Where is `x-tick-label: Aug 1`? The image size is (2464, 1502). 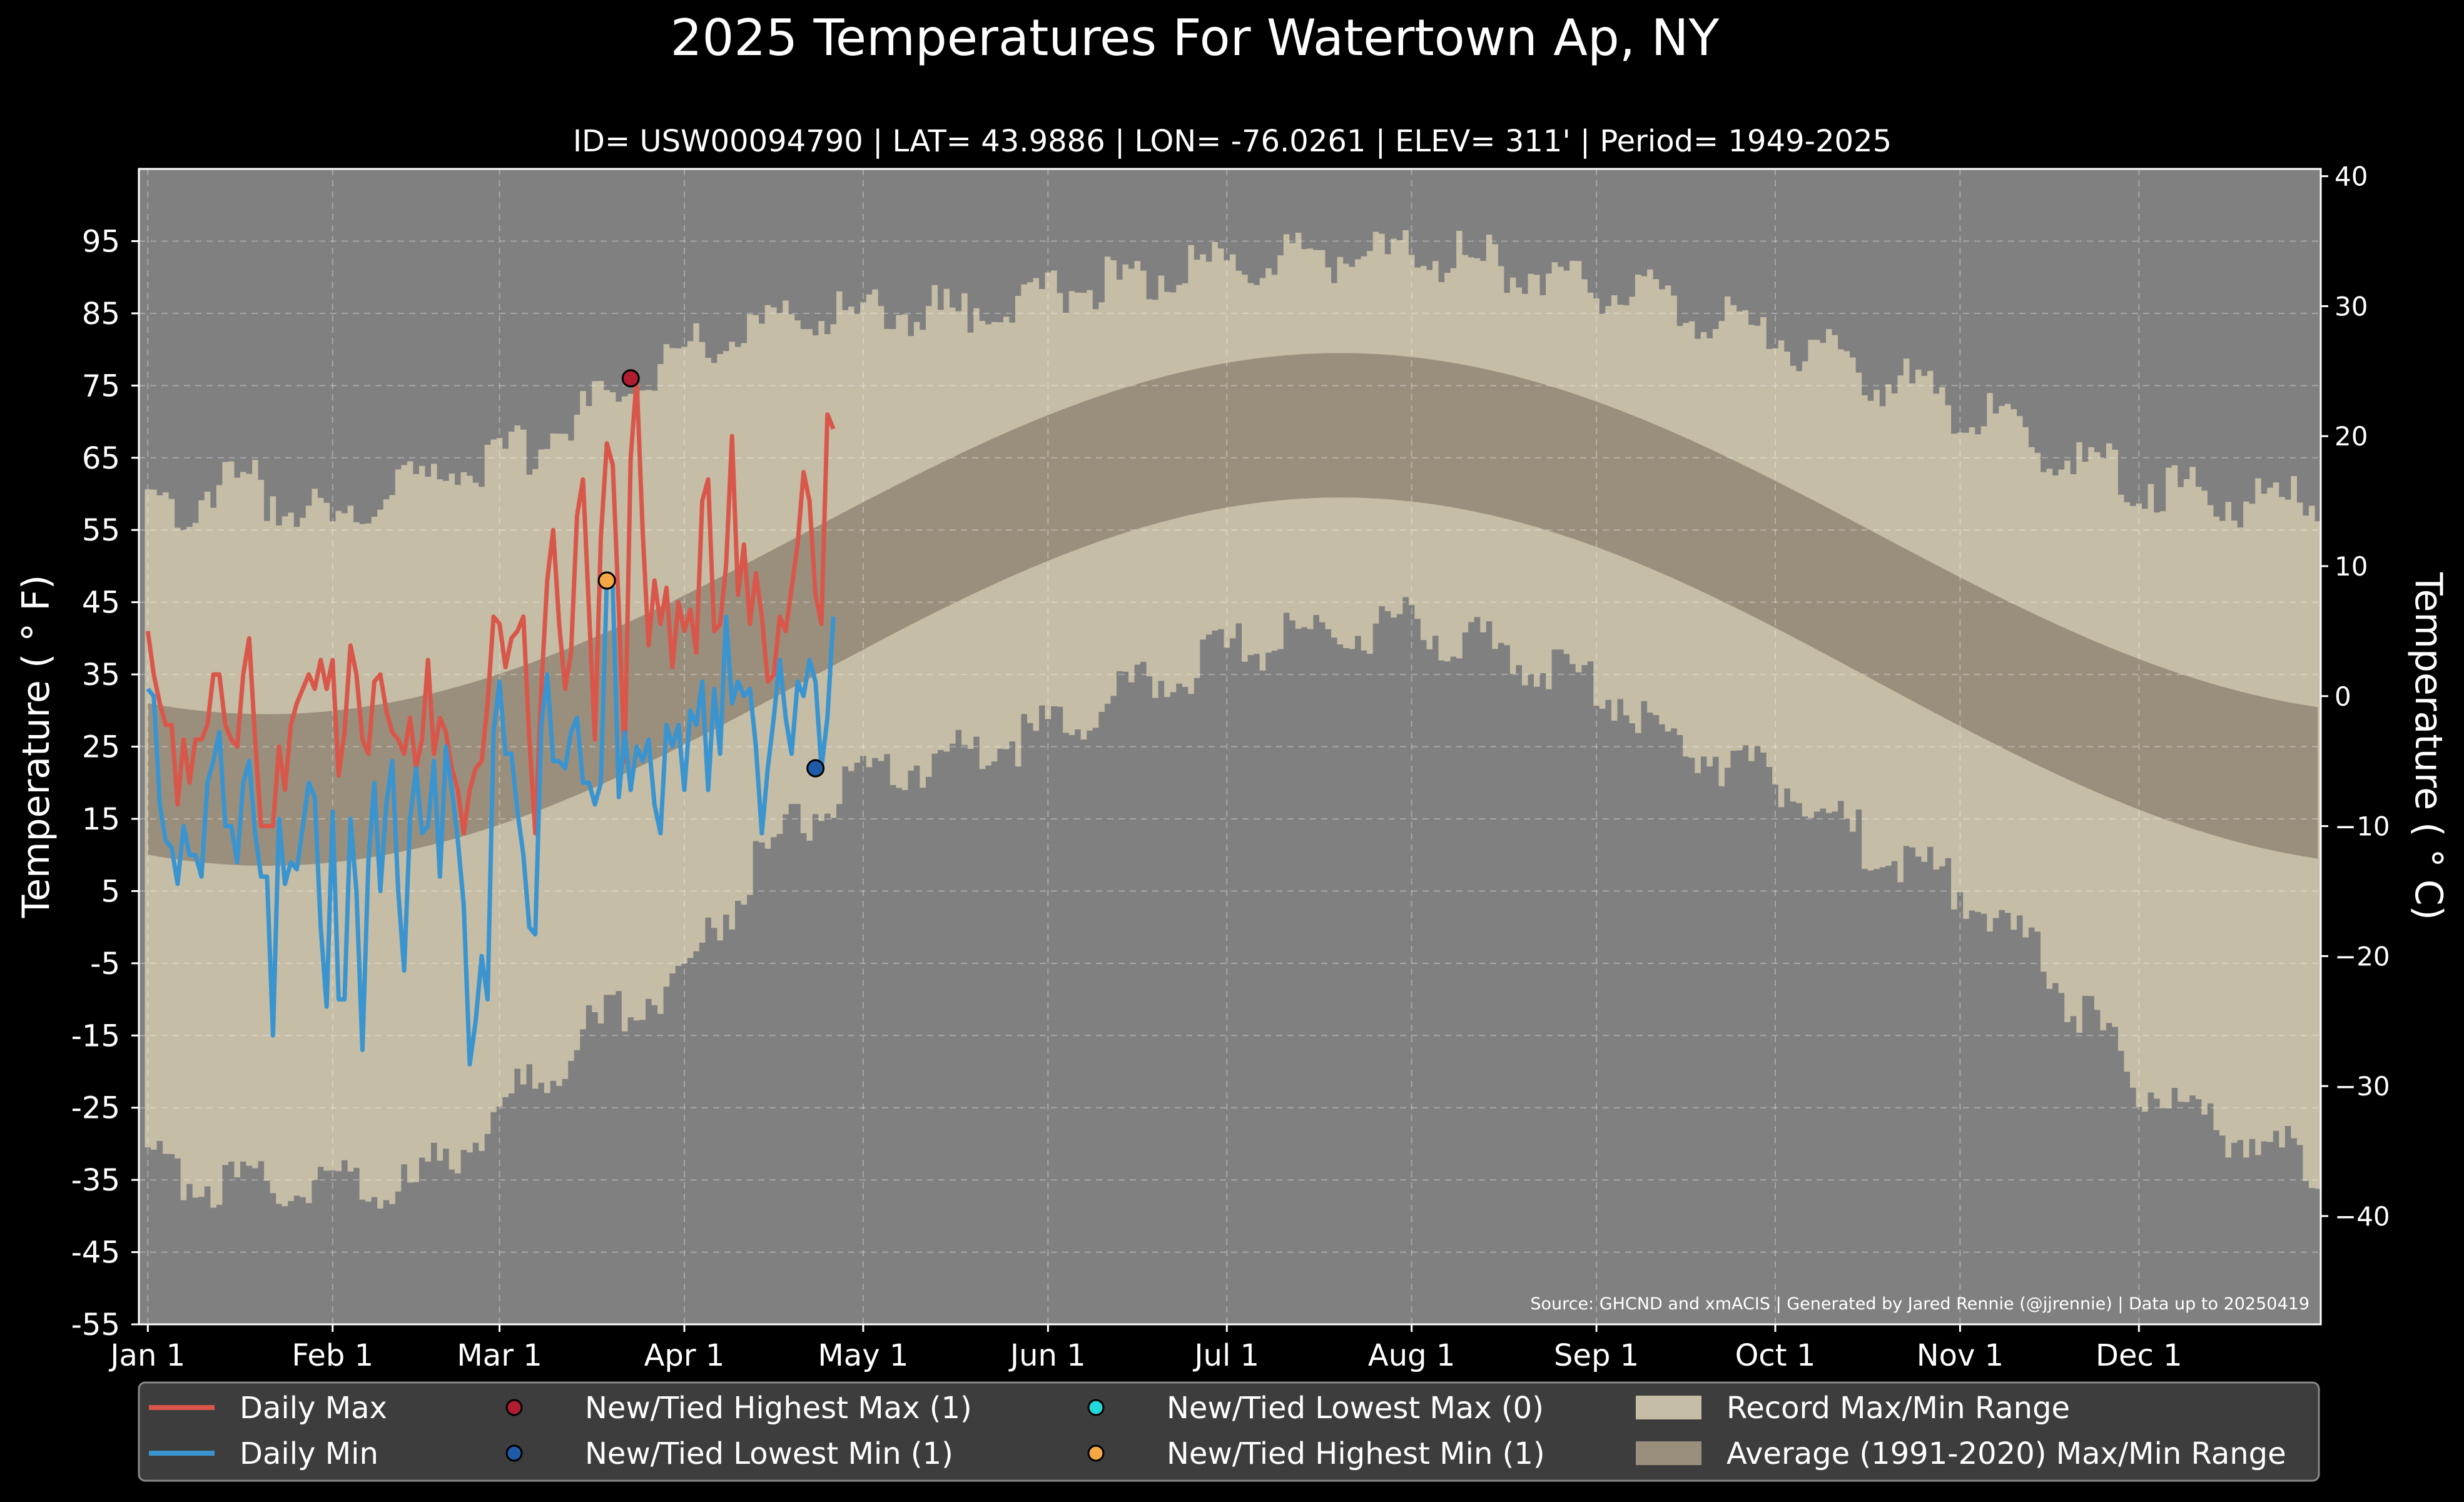
x-tick-label: Aug 1 is located at coordinates (1412, 1355).